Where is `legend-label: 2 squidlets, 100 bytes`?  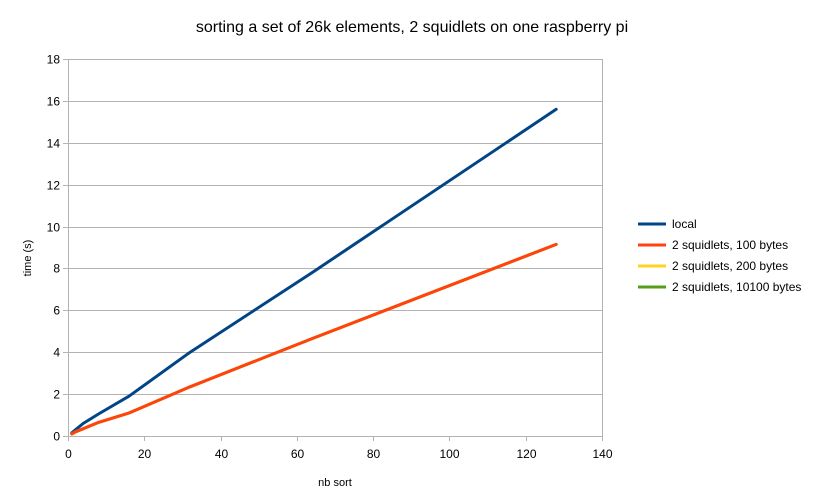 legend-label: 2 squidlets, 100 bytes is located at coordinates (730, 245).